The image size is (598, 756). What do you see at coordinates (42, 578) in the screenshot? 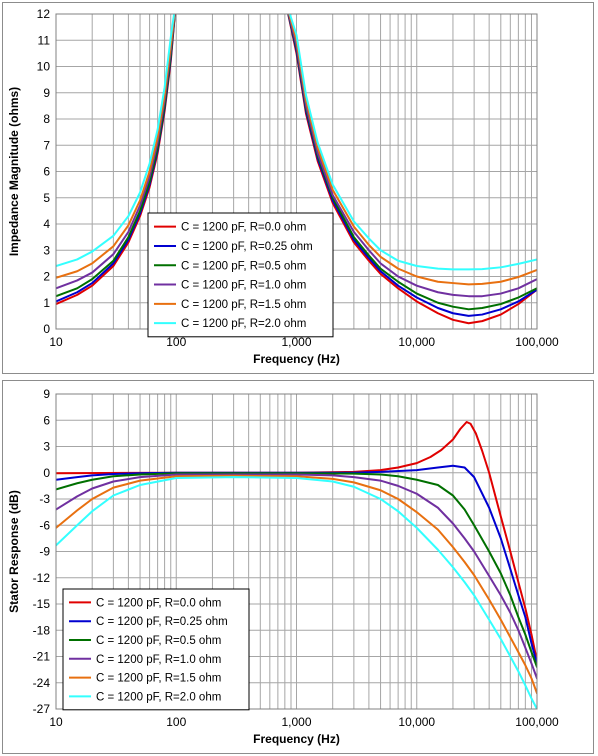
I see `y-tick-label: -12` at bounding box center [42, 578].